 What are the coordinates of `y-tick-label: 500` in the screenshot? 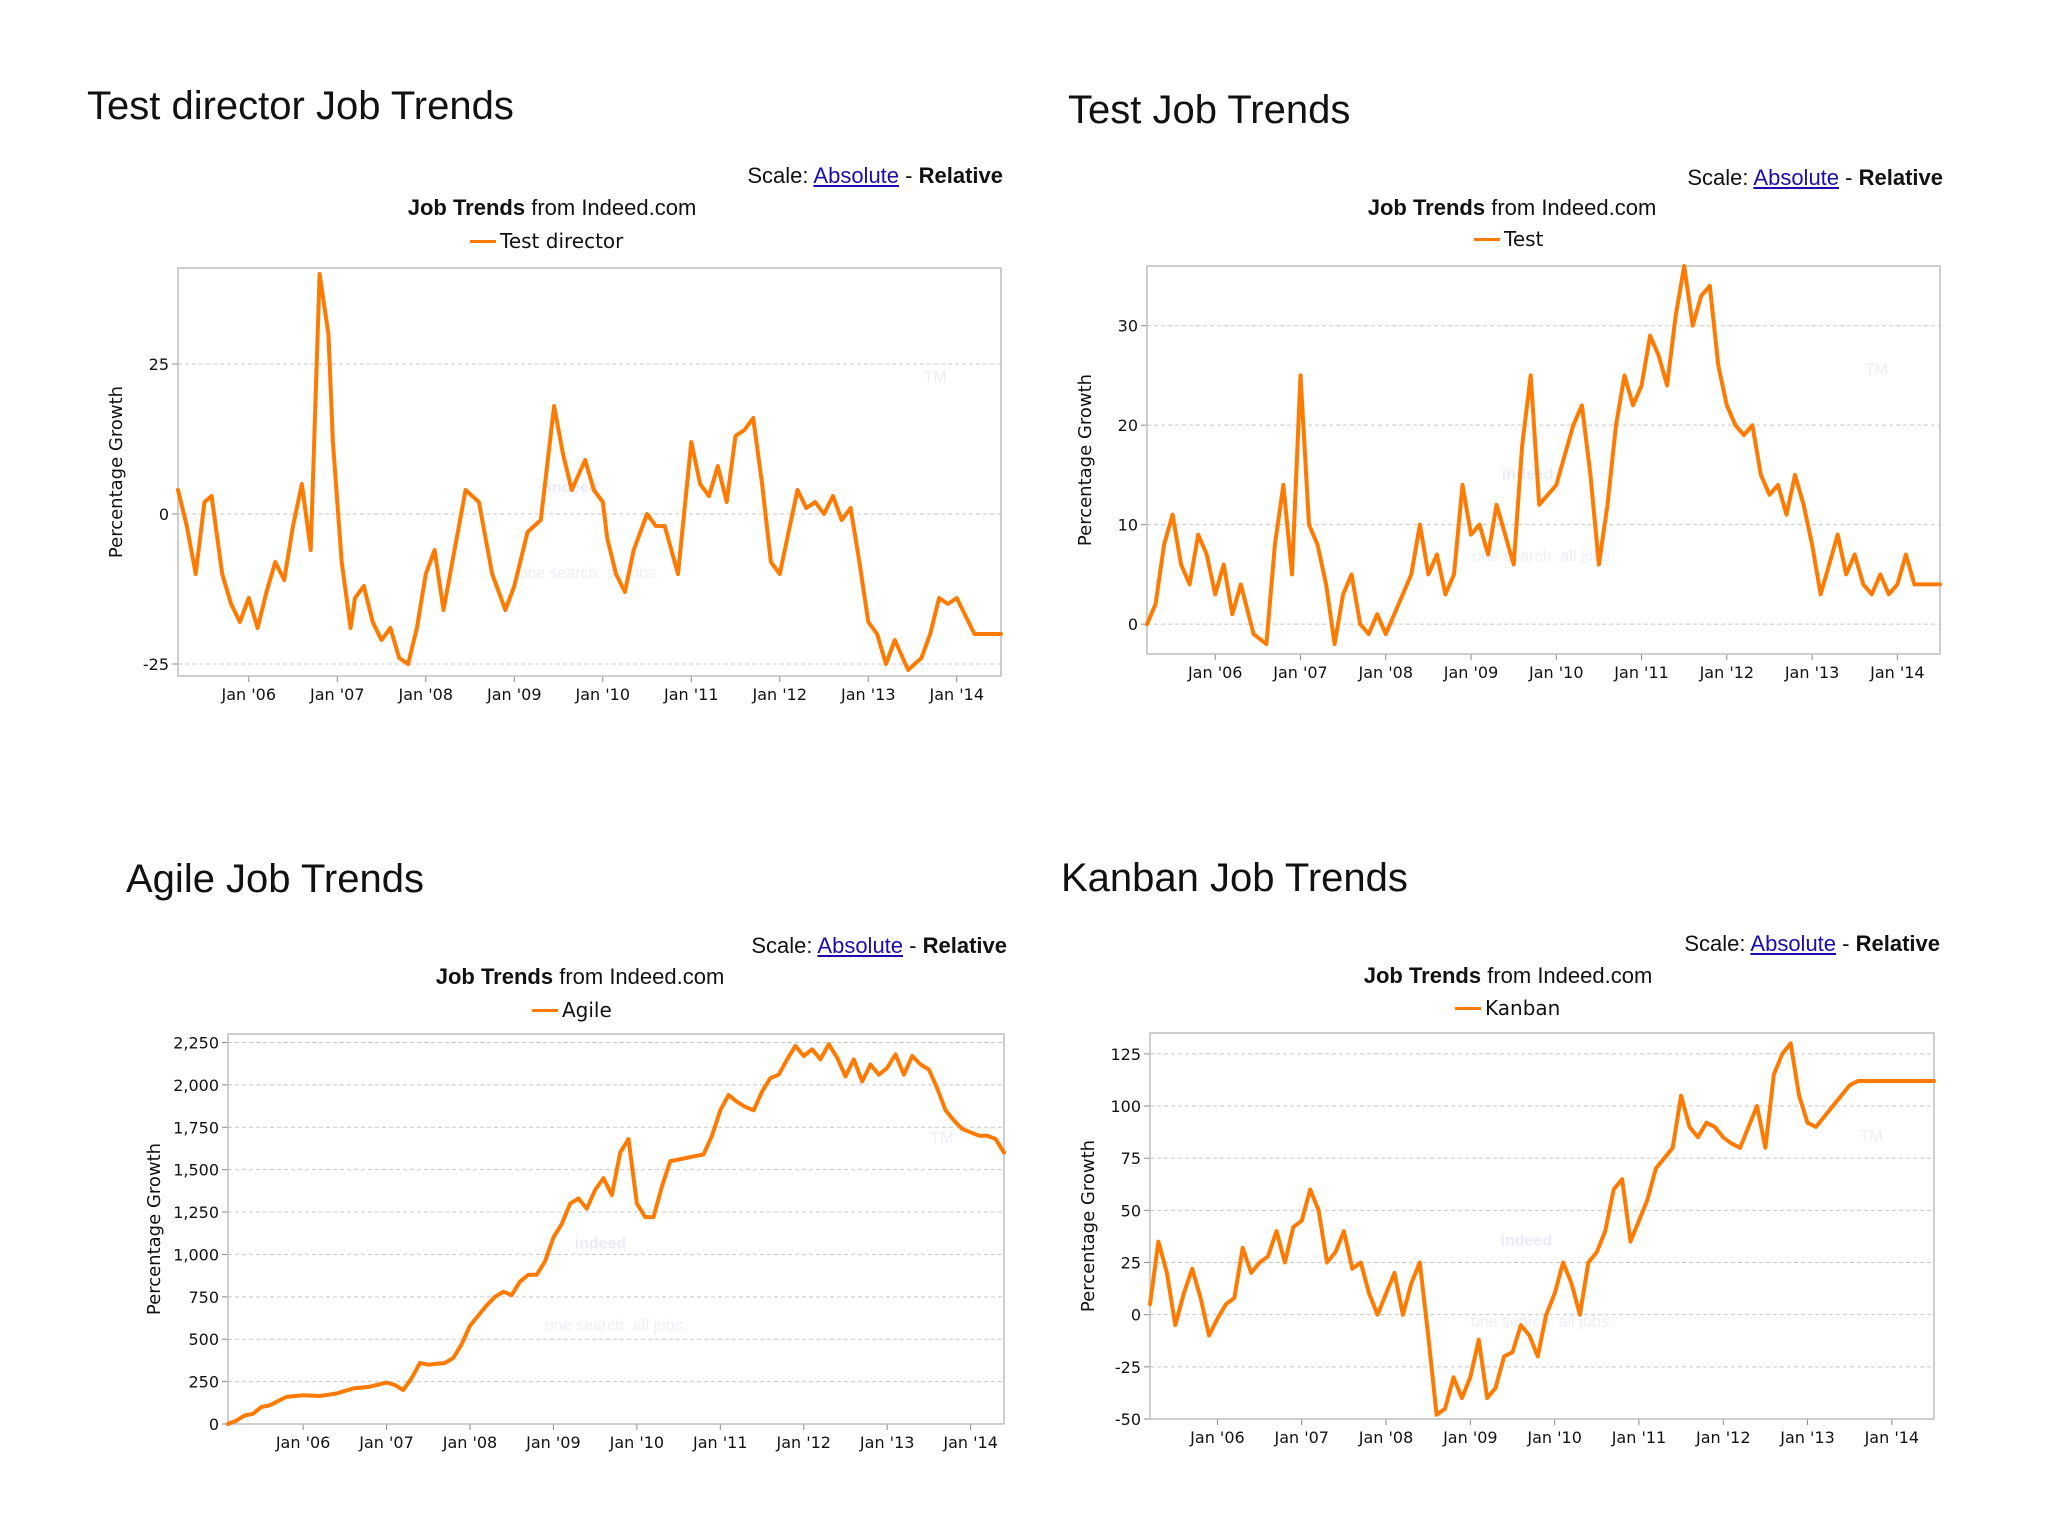 It's located at (203, 1339).